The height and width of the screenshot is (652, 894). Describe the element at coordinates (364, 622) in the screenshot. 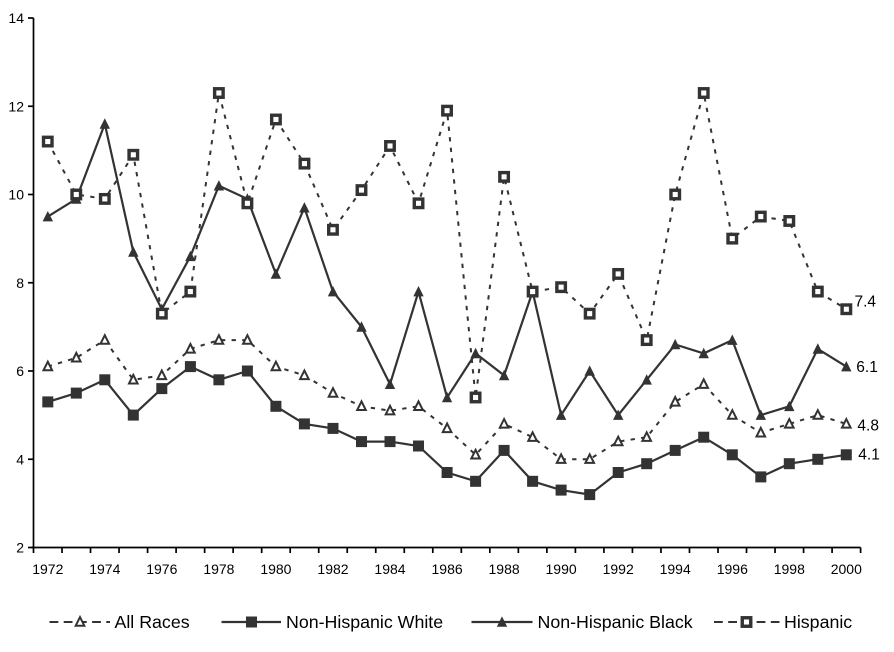

I see `svg-text: Non-Hispanic White` at that location.